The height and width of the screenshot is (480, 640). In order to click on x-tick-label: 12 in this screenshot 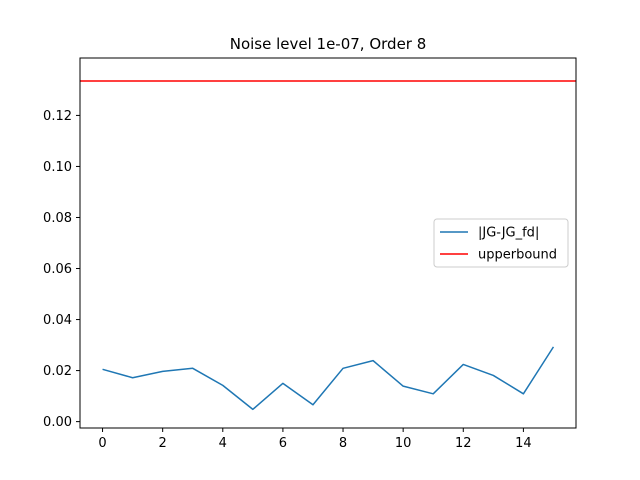, I will do `click(463, 443)`.